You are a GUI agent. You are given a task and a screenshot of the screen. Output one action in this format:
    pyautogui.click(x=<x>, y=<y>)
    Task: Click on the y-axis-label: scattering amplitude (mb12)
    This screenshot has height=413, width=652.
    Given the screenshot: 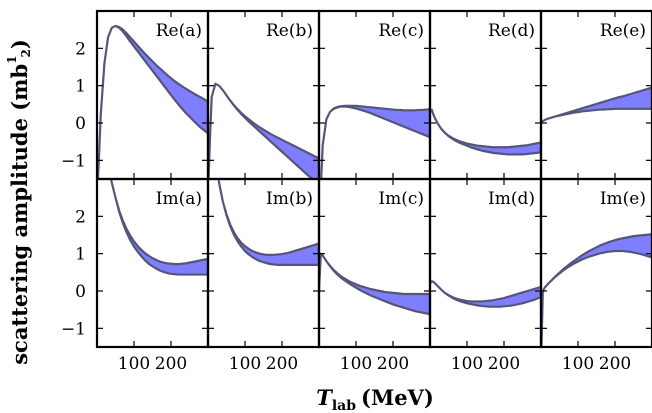 What is the action you would take?
    pyautogui.click(x=19, y=202)
    